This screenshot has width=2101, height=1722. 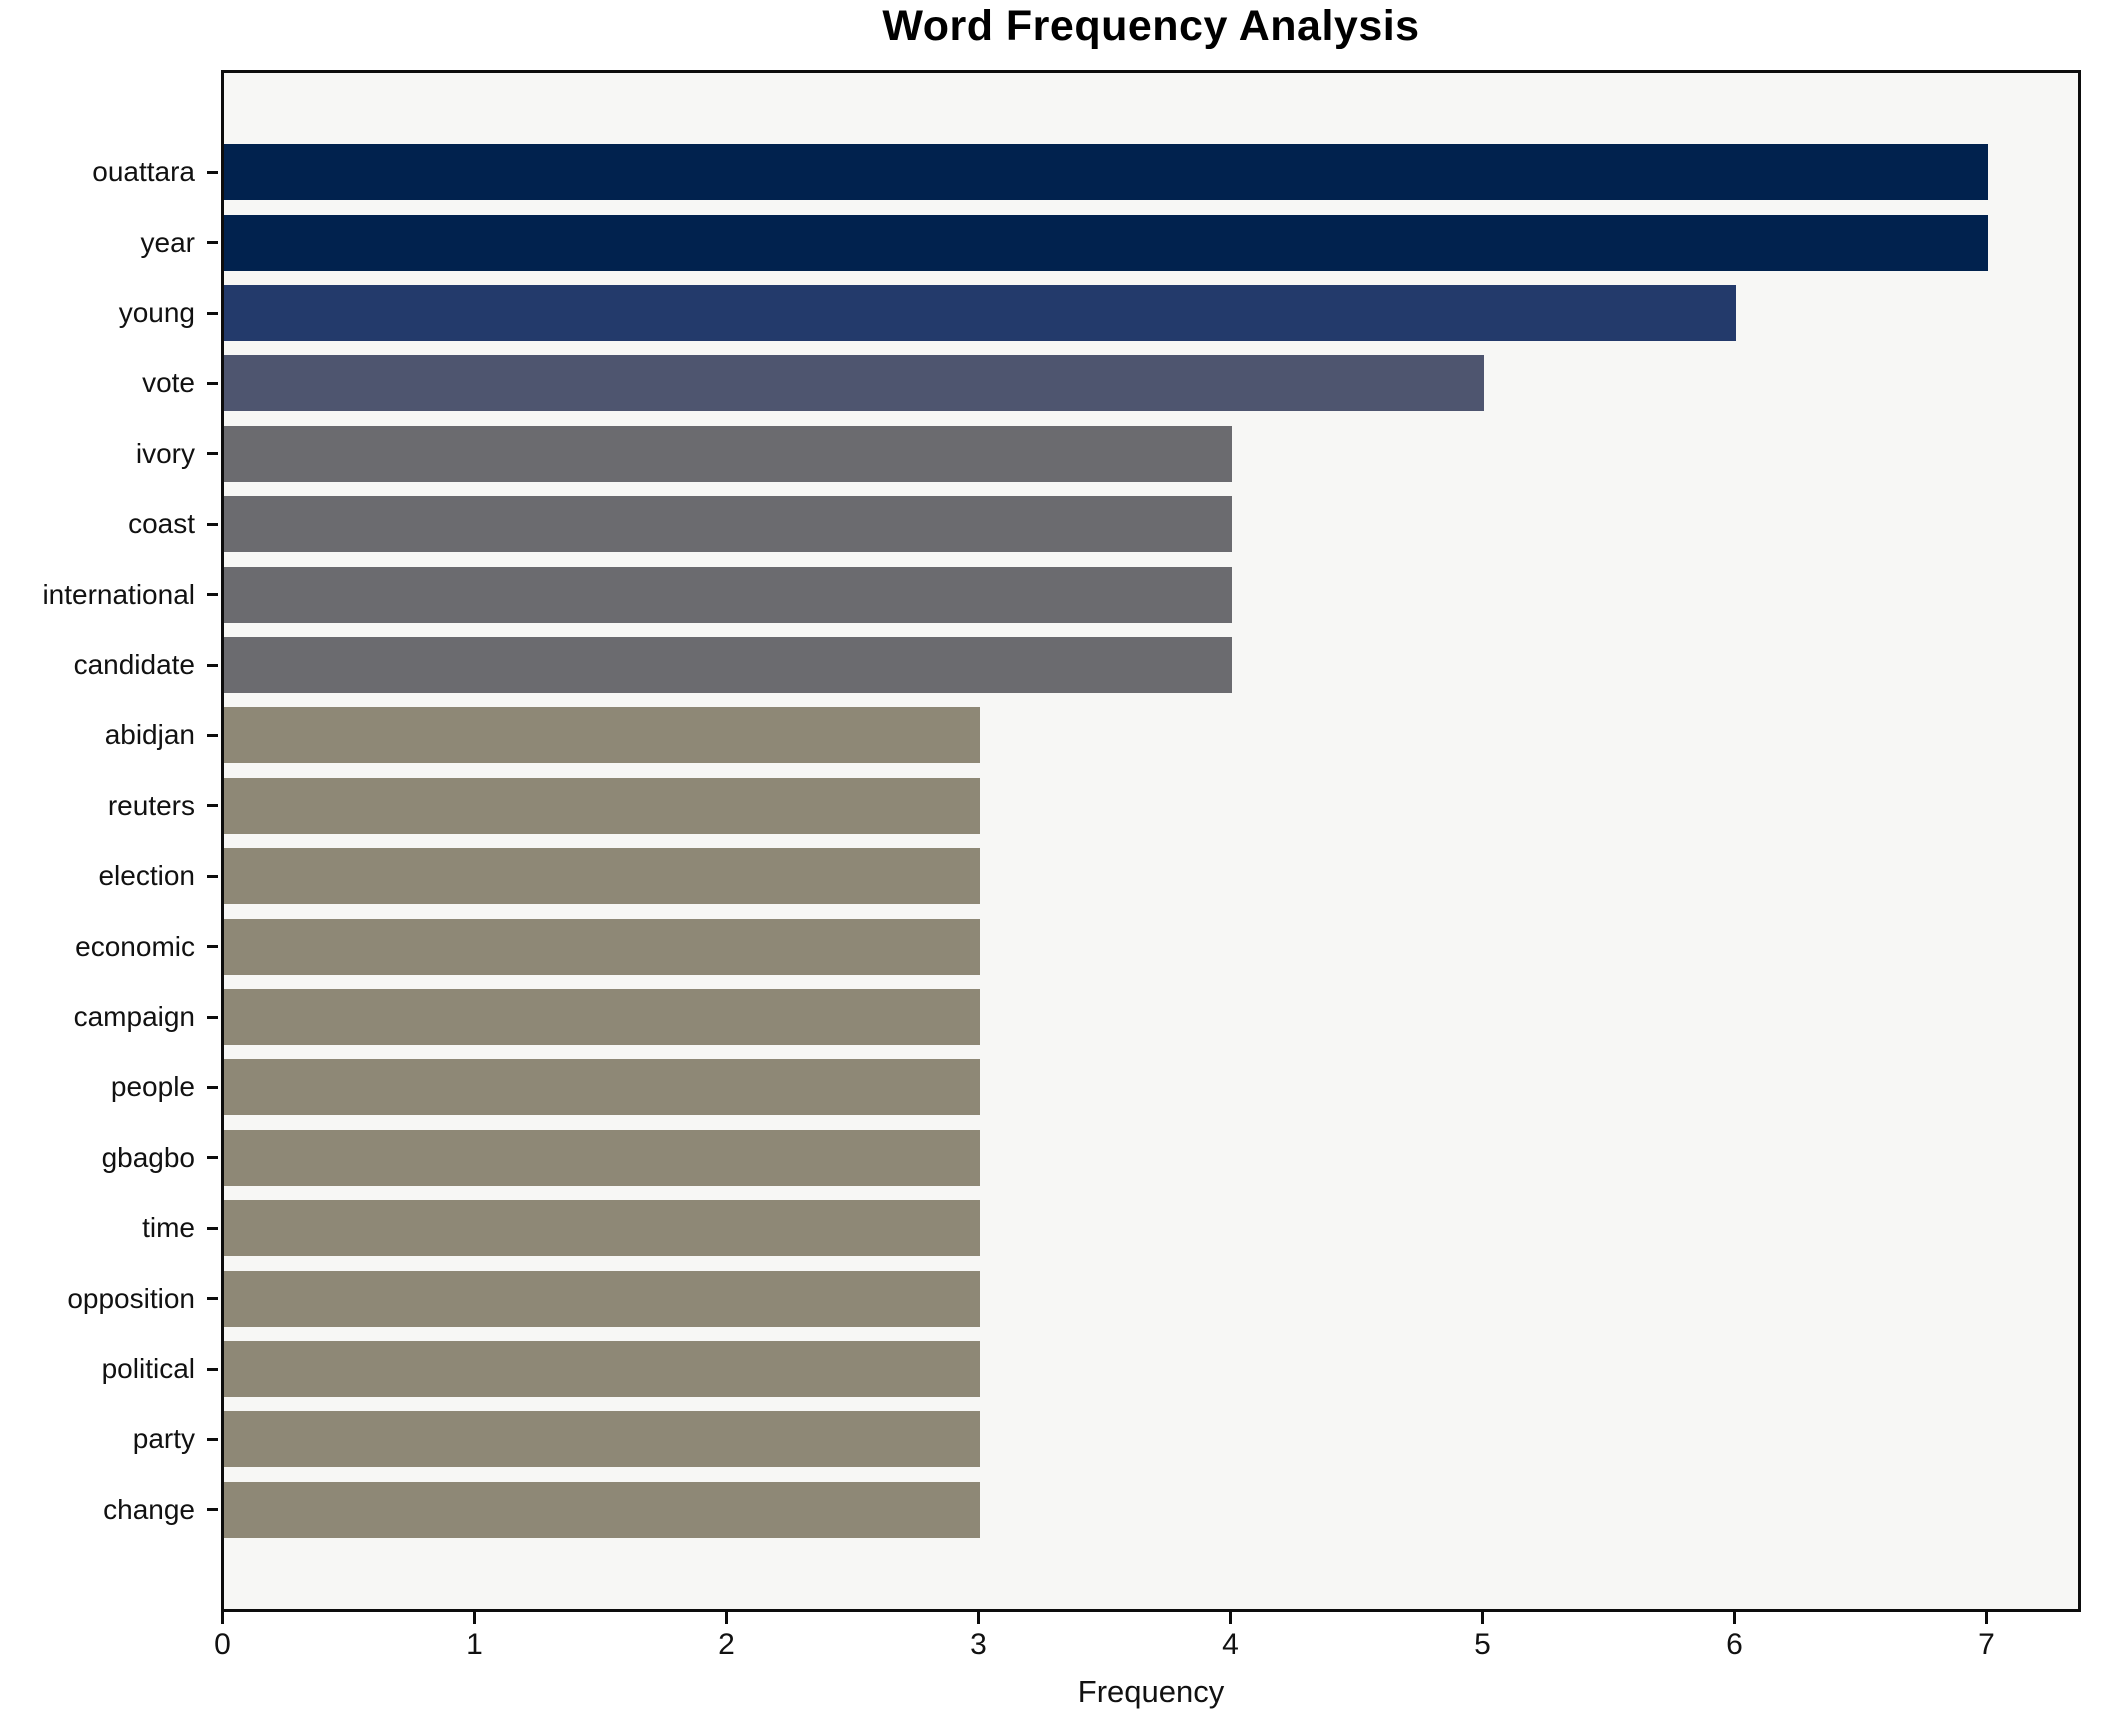 I want to click on x-tick-label-3: 3, so click(x=978, y=1644).